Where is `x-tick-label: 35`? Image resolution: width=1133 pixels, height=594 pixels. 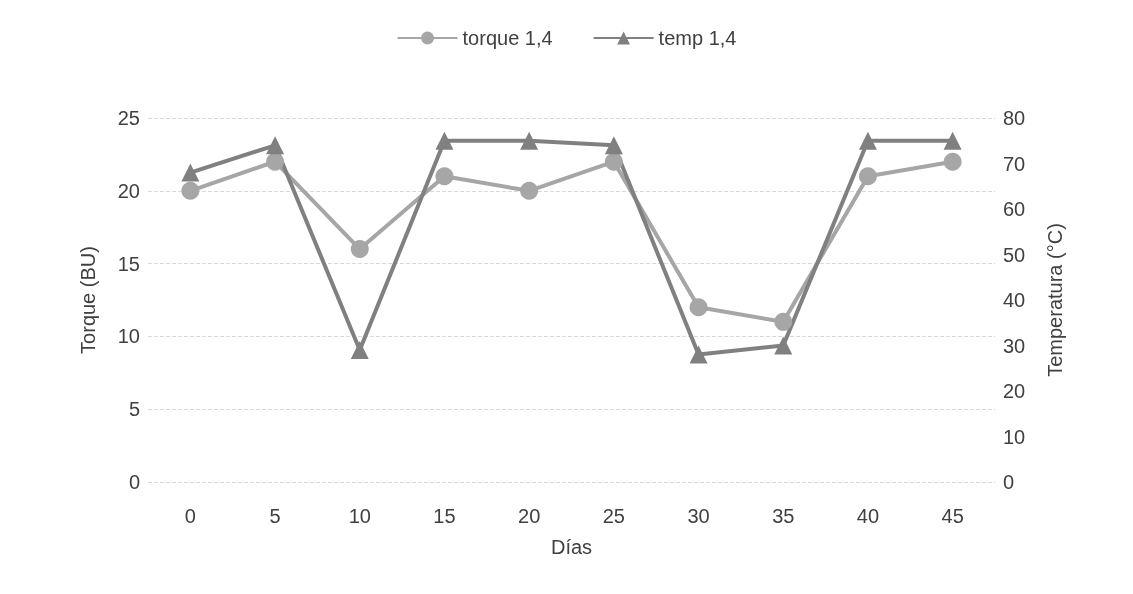
x-tick-label: 35 is located at coordinates (783, 516).